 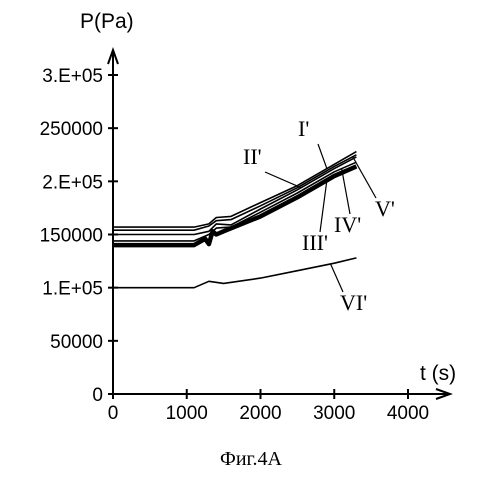 What do you see at coordinates (353, 302) in the screenshot?
I see `series-label: VI'` at bounding box center [353, 302].